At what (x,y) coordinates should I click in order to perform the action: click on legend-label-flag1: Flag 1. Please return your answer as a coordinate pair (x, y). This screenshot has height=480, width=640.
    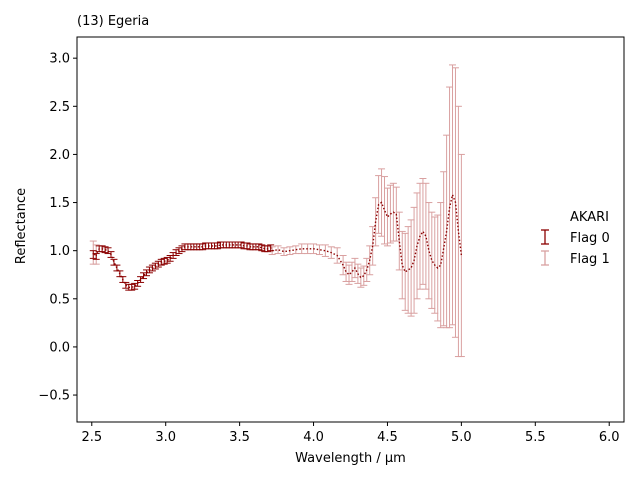
    Looking at the image, I should click on (590, 259).